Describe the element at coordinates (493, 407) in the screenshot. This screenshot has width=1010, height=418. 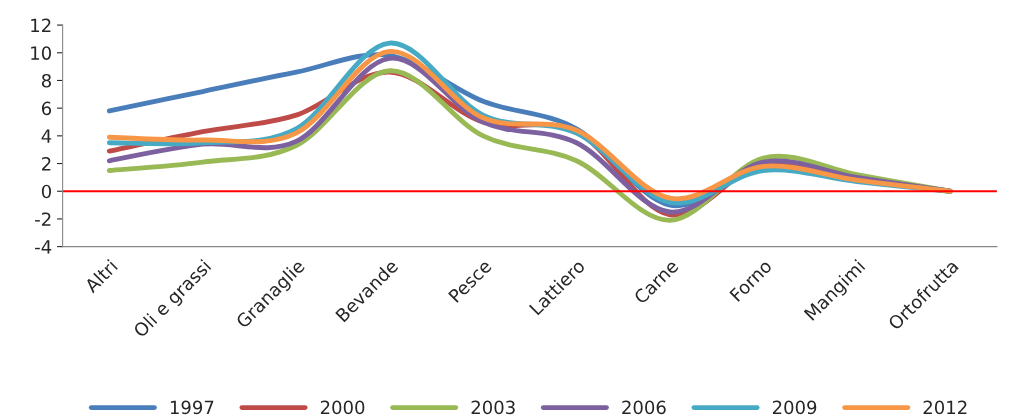
I see `legend-label: 2003` at that location.